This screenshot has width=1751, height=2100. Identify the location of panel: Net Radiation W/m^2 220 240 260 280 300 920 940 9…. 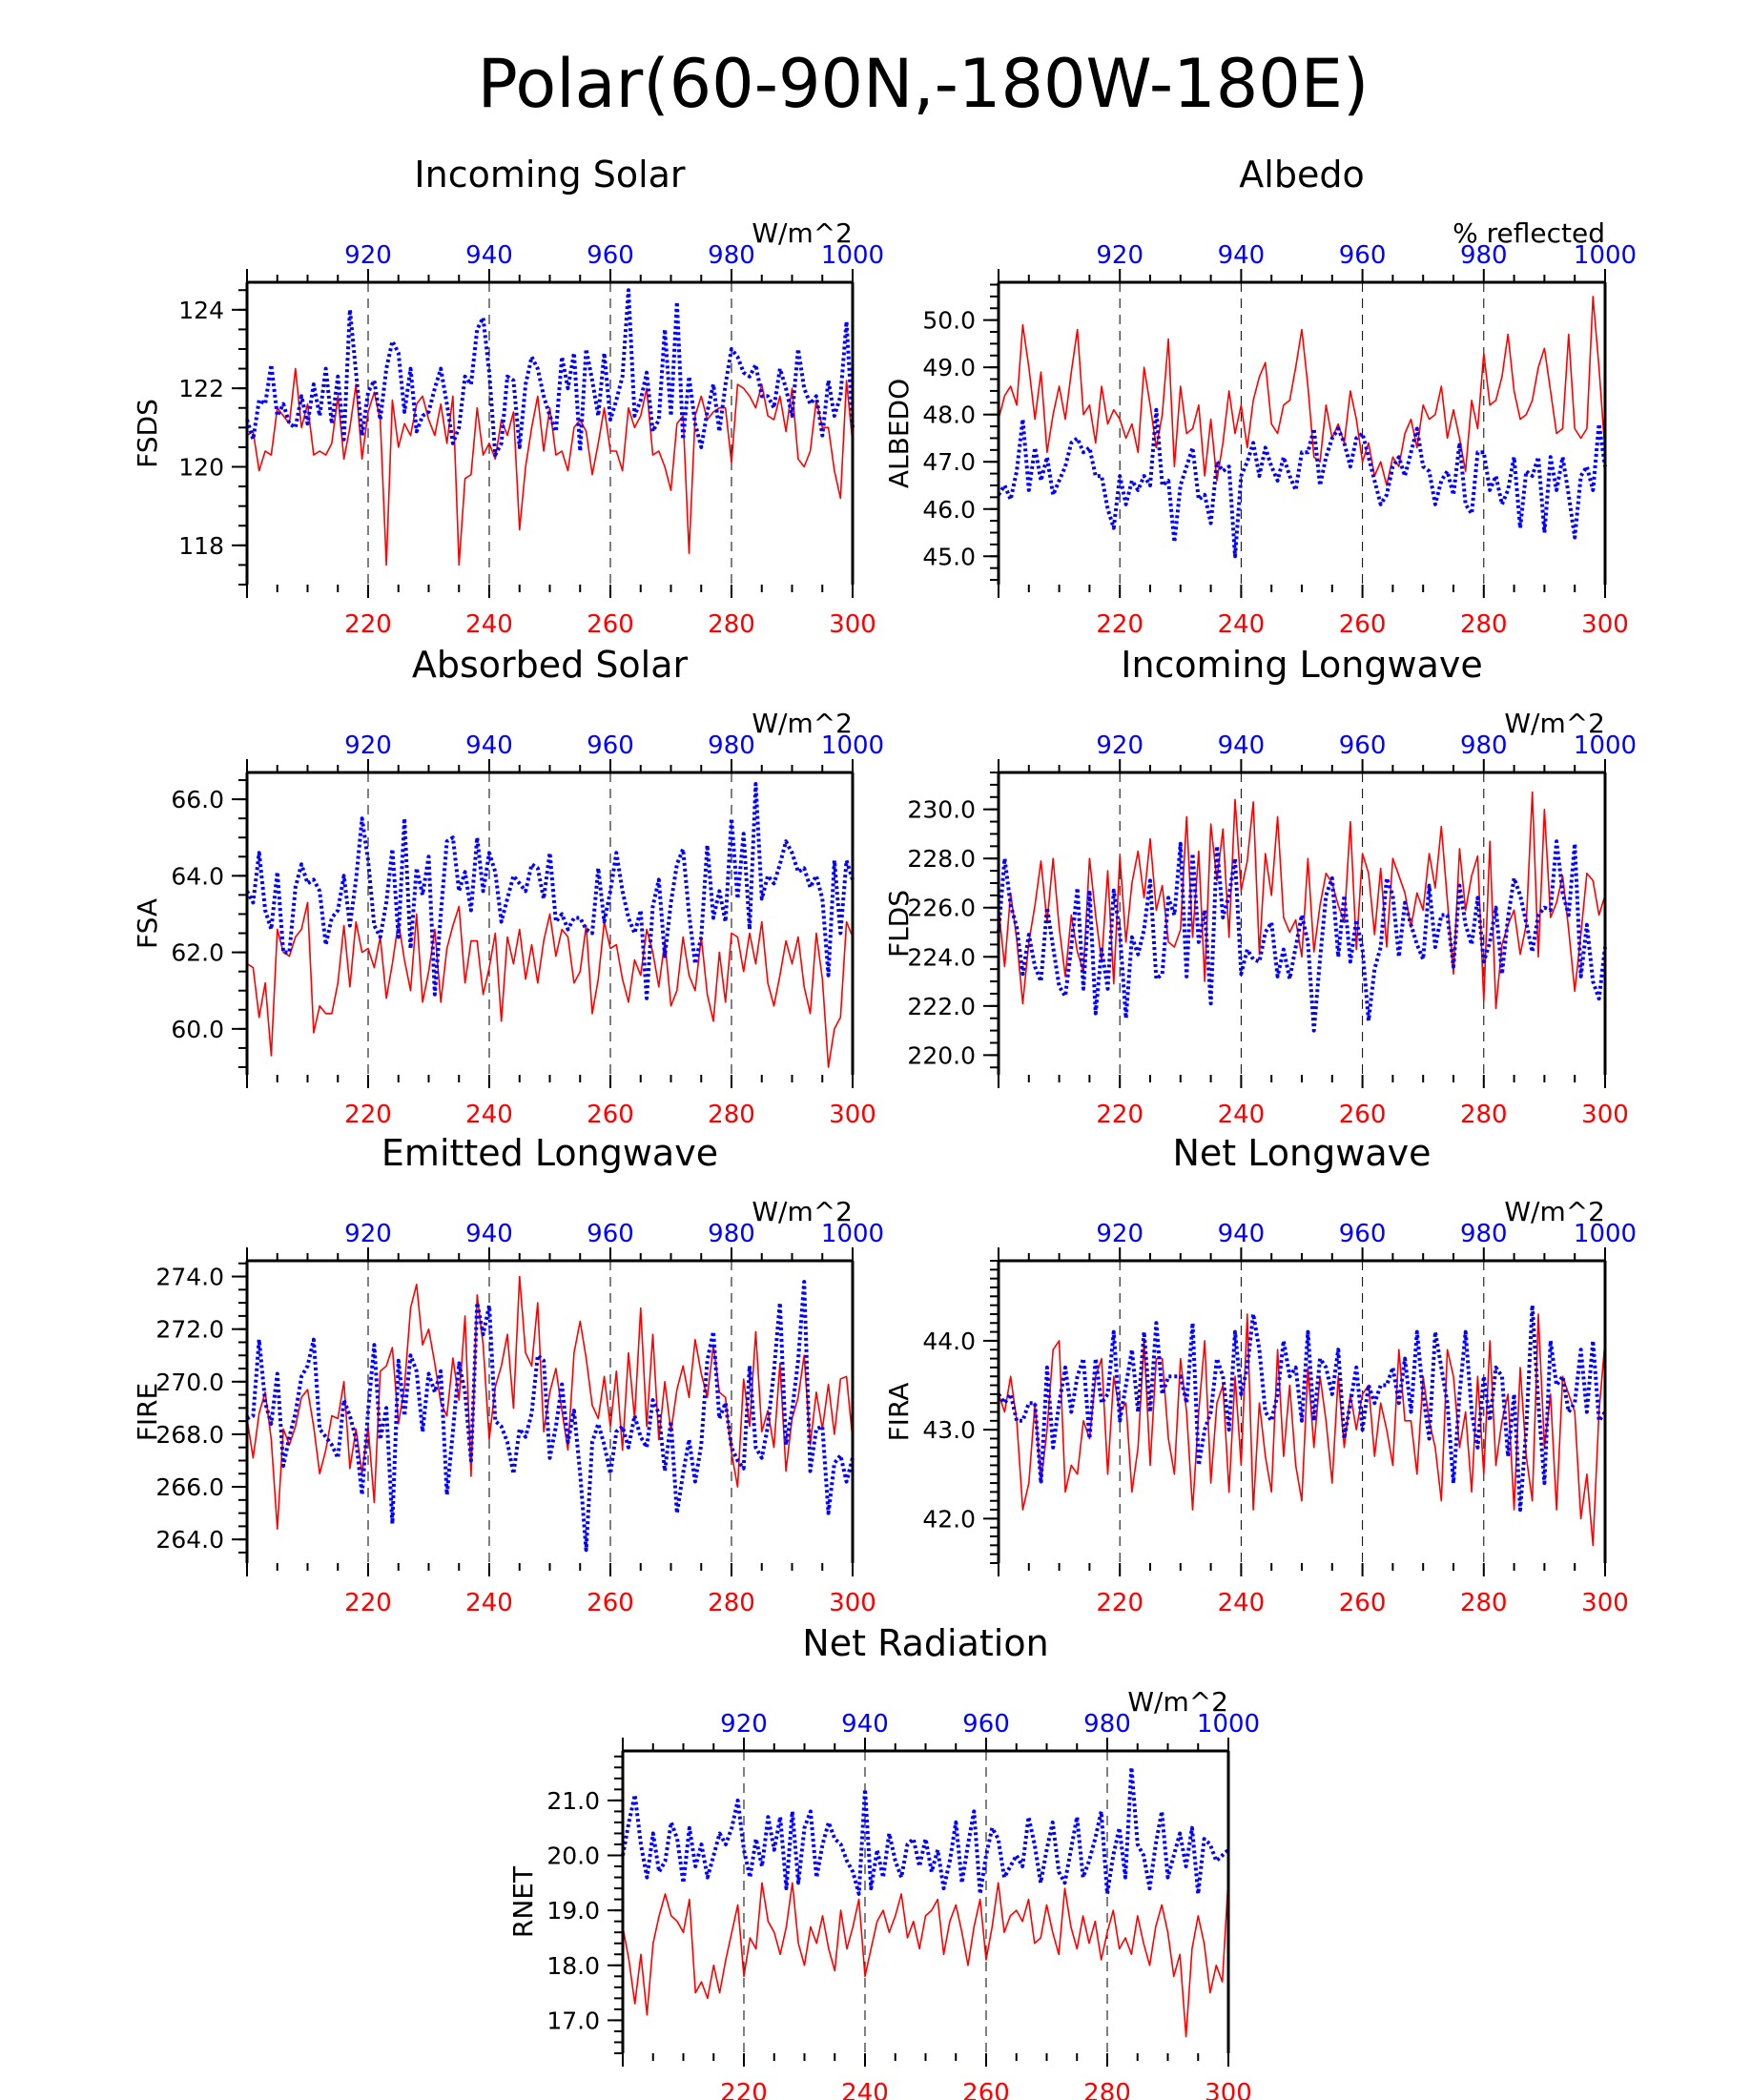
(883, 1861).